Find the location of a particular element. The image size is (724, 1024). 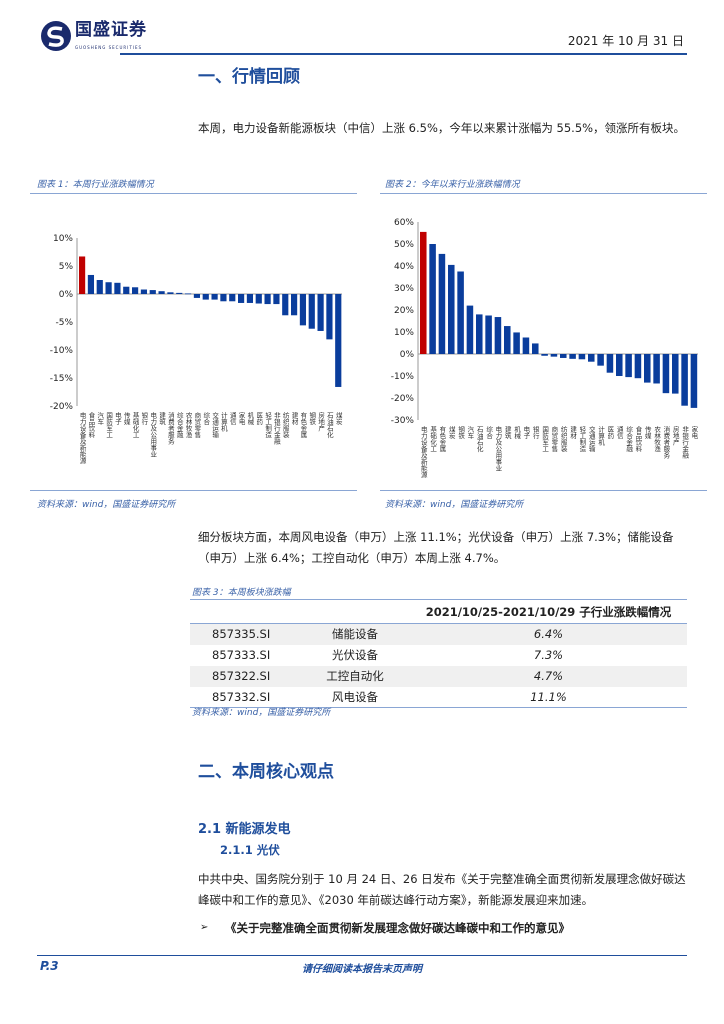

x-tick-label: 电力设备及新能源 is located at coordinates (423, 452).